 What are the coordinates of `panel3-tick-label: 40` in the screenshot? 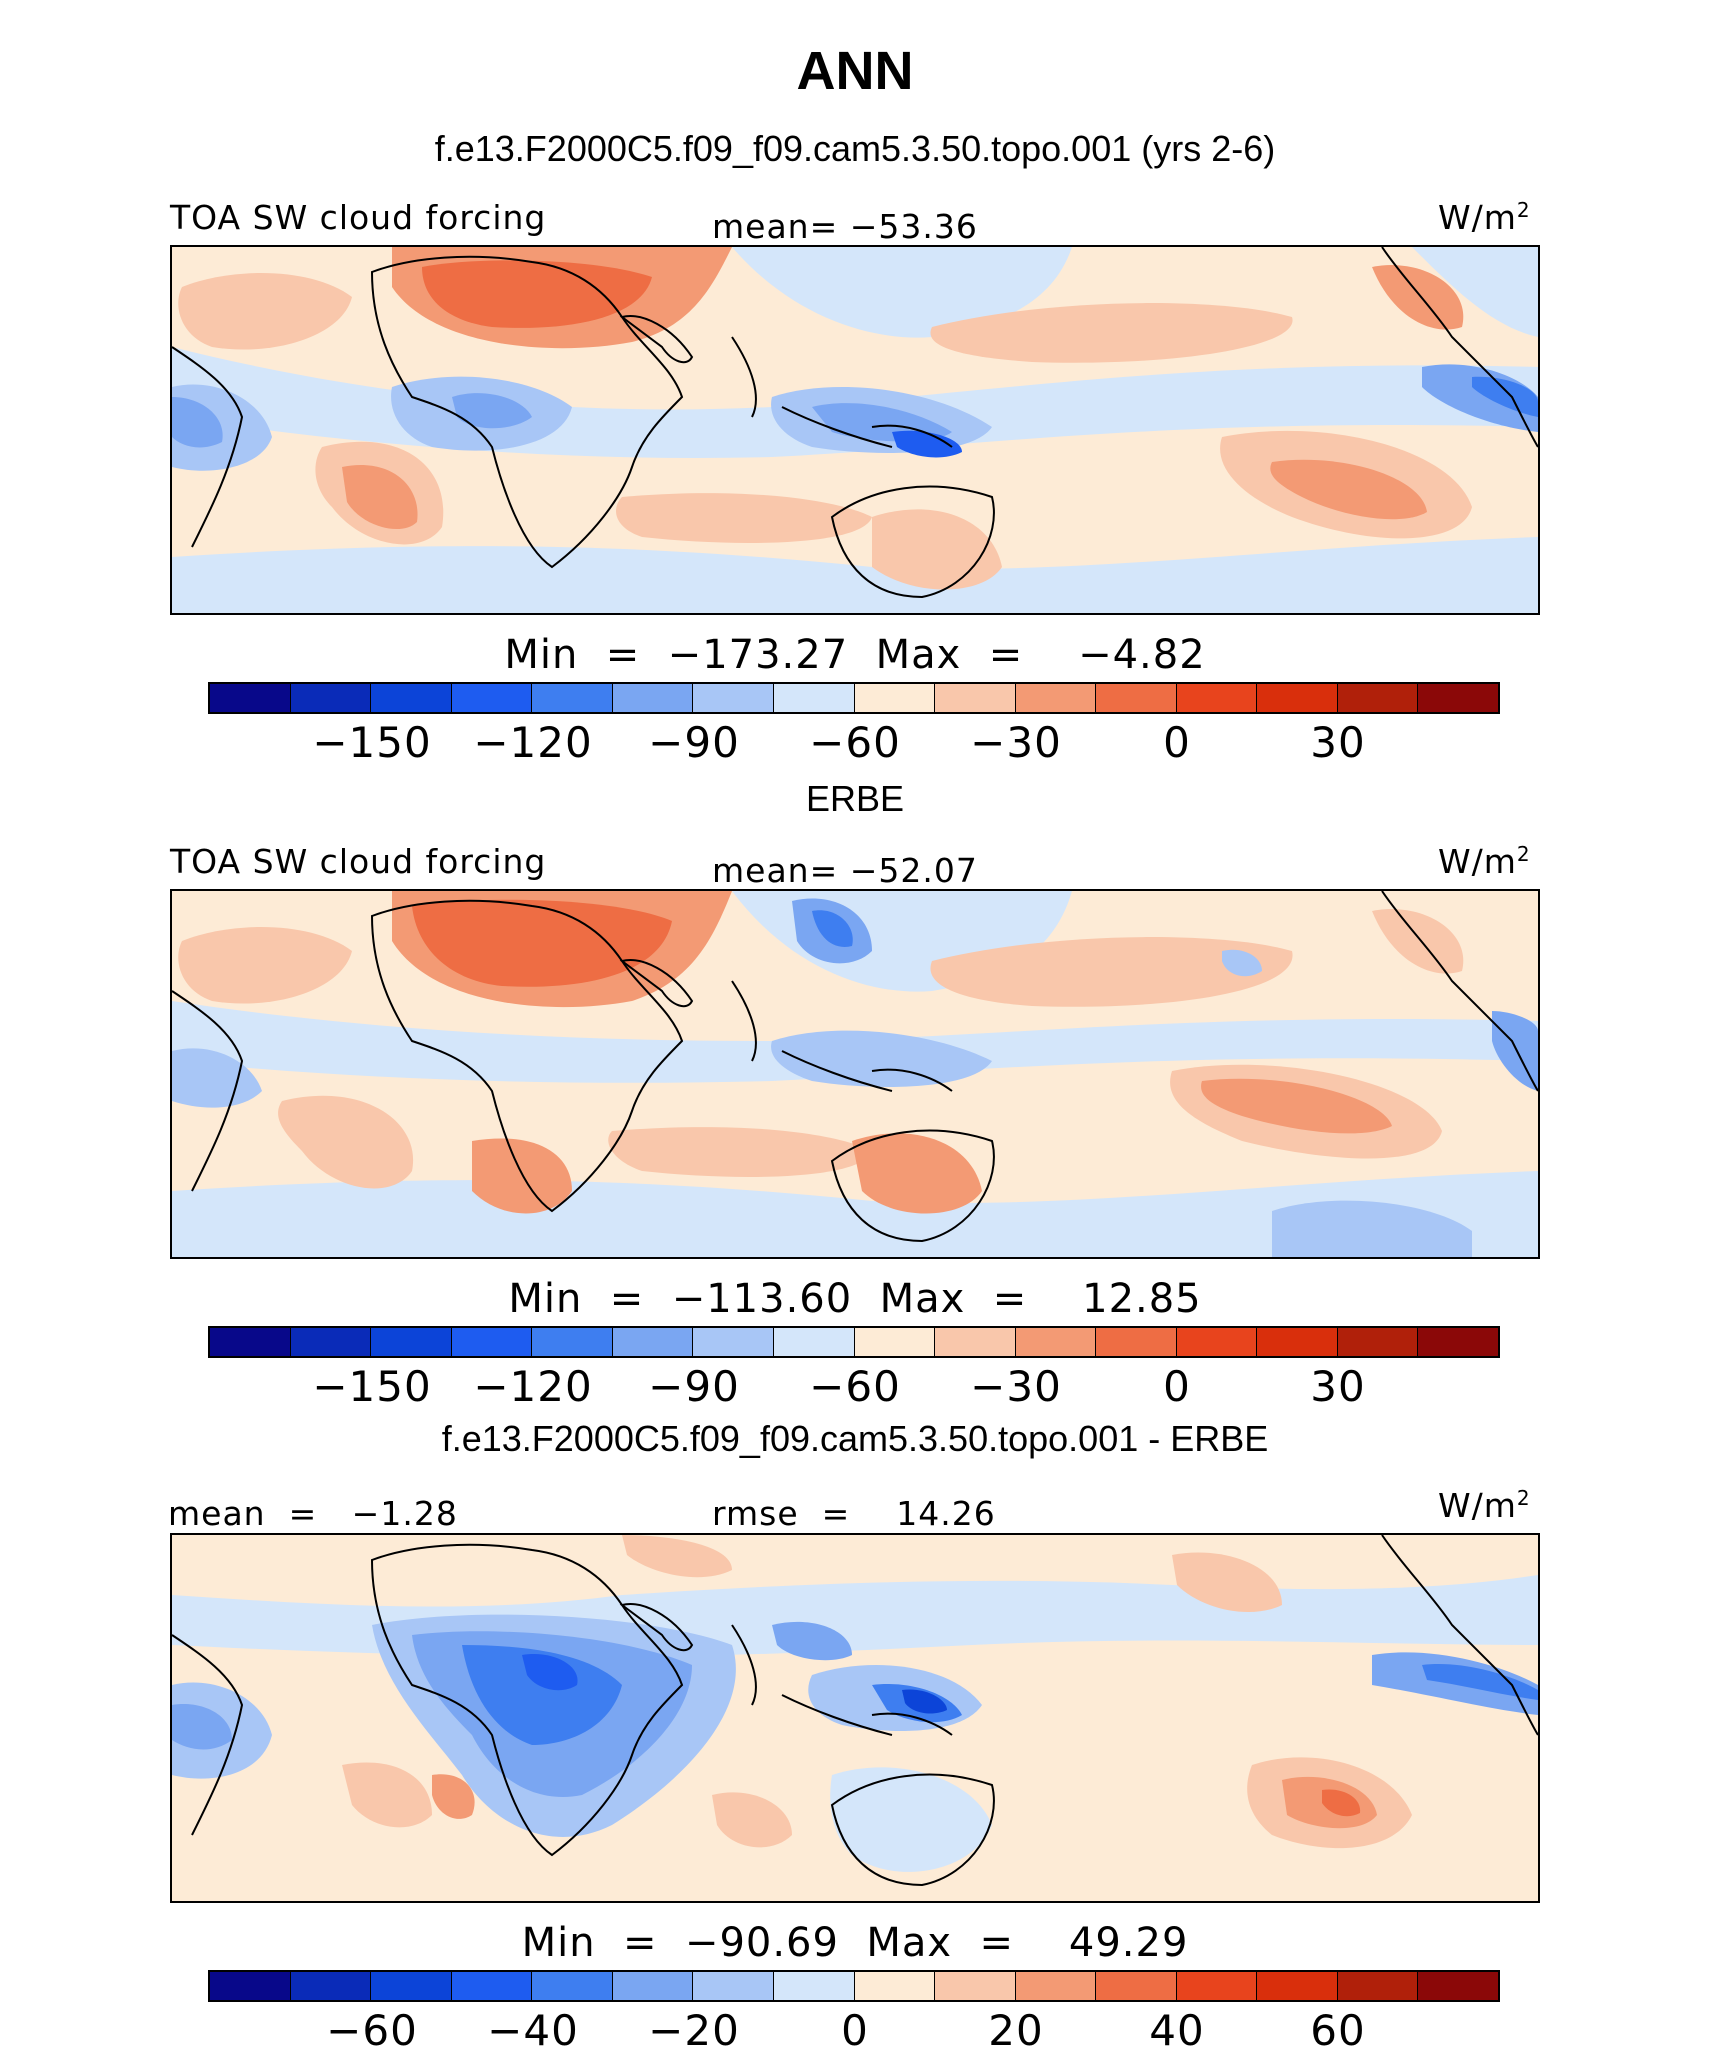 It's located at (1177, 2028).